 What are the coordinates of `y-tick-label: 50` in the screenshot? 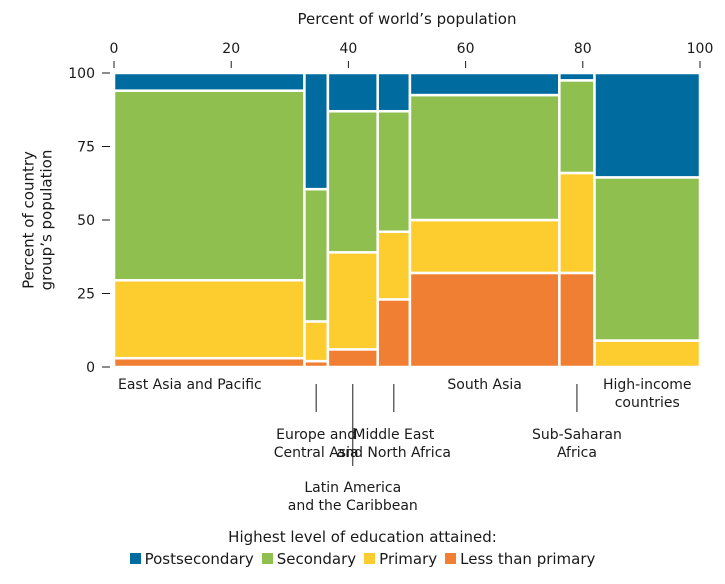 It's located at (86, 221).